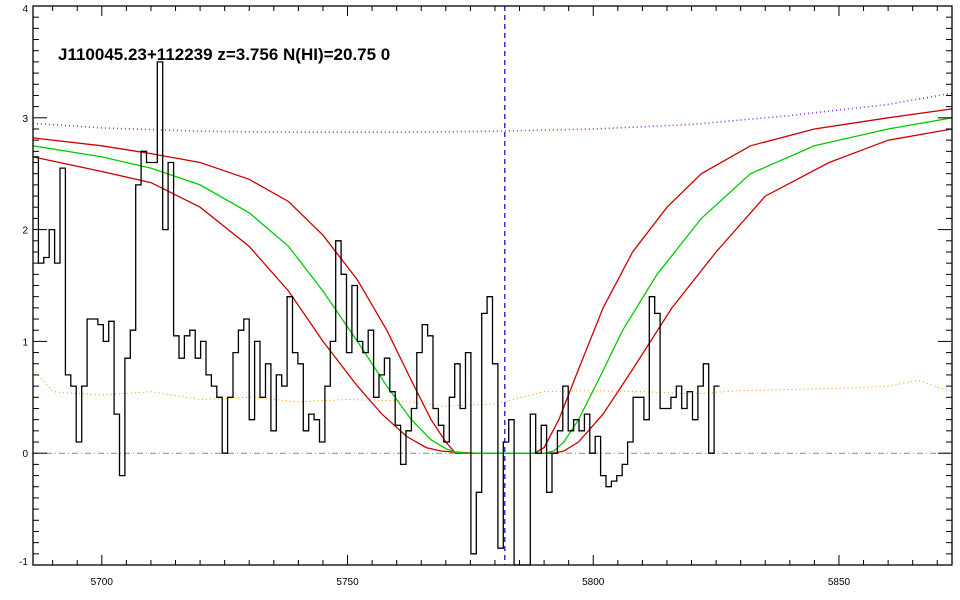 The image size is (960, 600). I want to click on y-tick-label: 4, so click(25, 9).